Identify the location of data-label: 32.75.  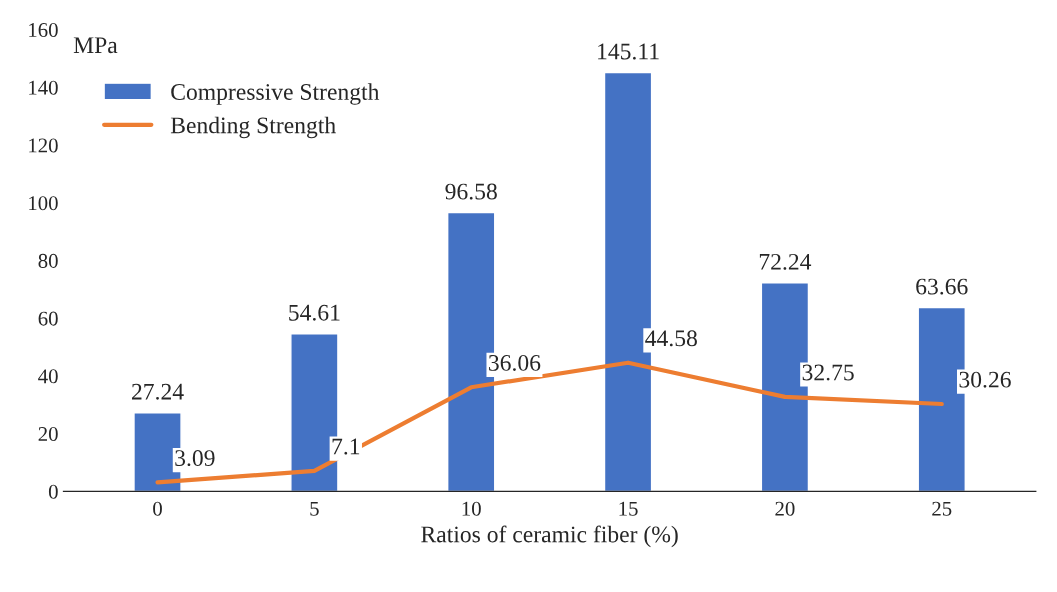
(828, 372).